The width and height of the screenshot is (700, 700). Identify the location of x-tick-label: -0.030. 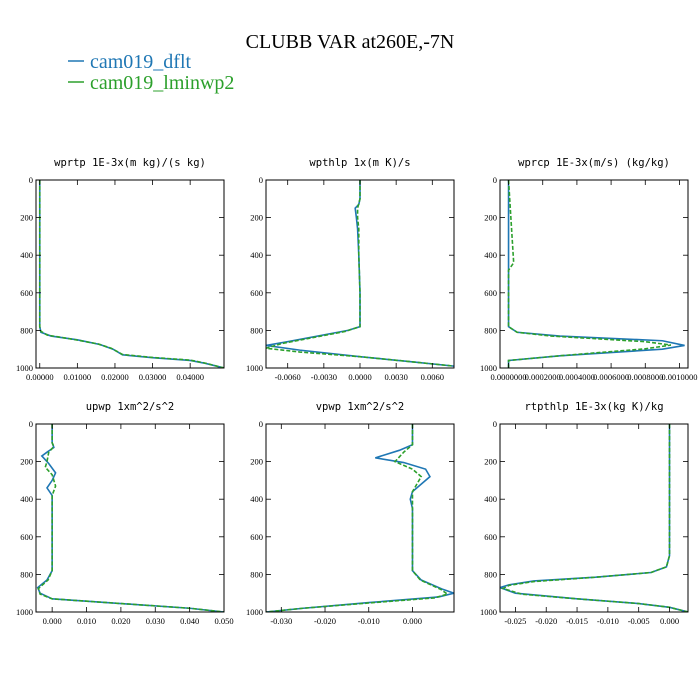
(281, 621).